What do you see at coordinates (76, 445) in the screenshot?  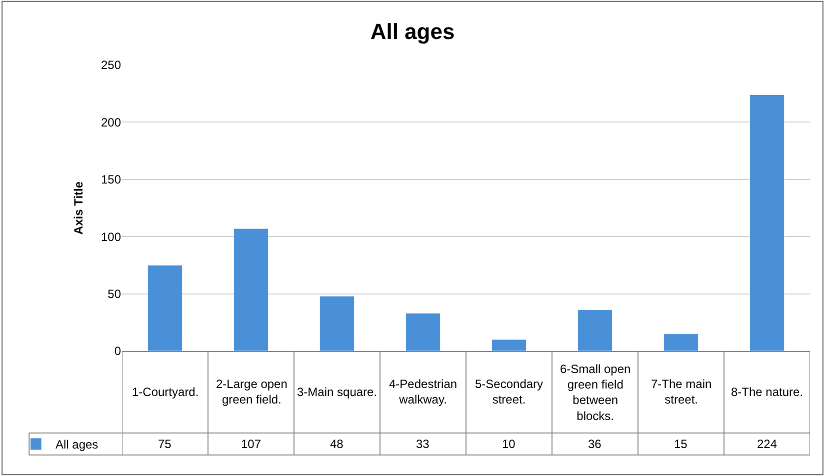 I see `legend-label: All ages` at bounding box center [76, 445].